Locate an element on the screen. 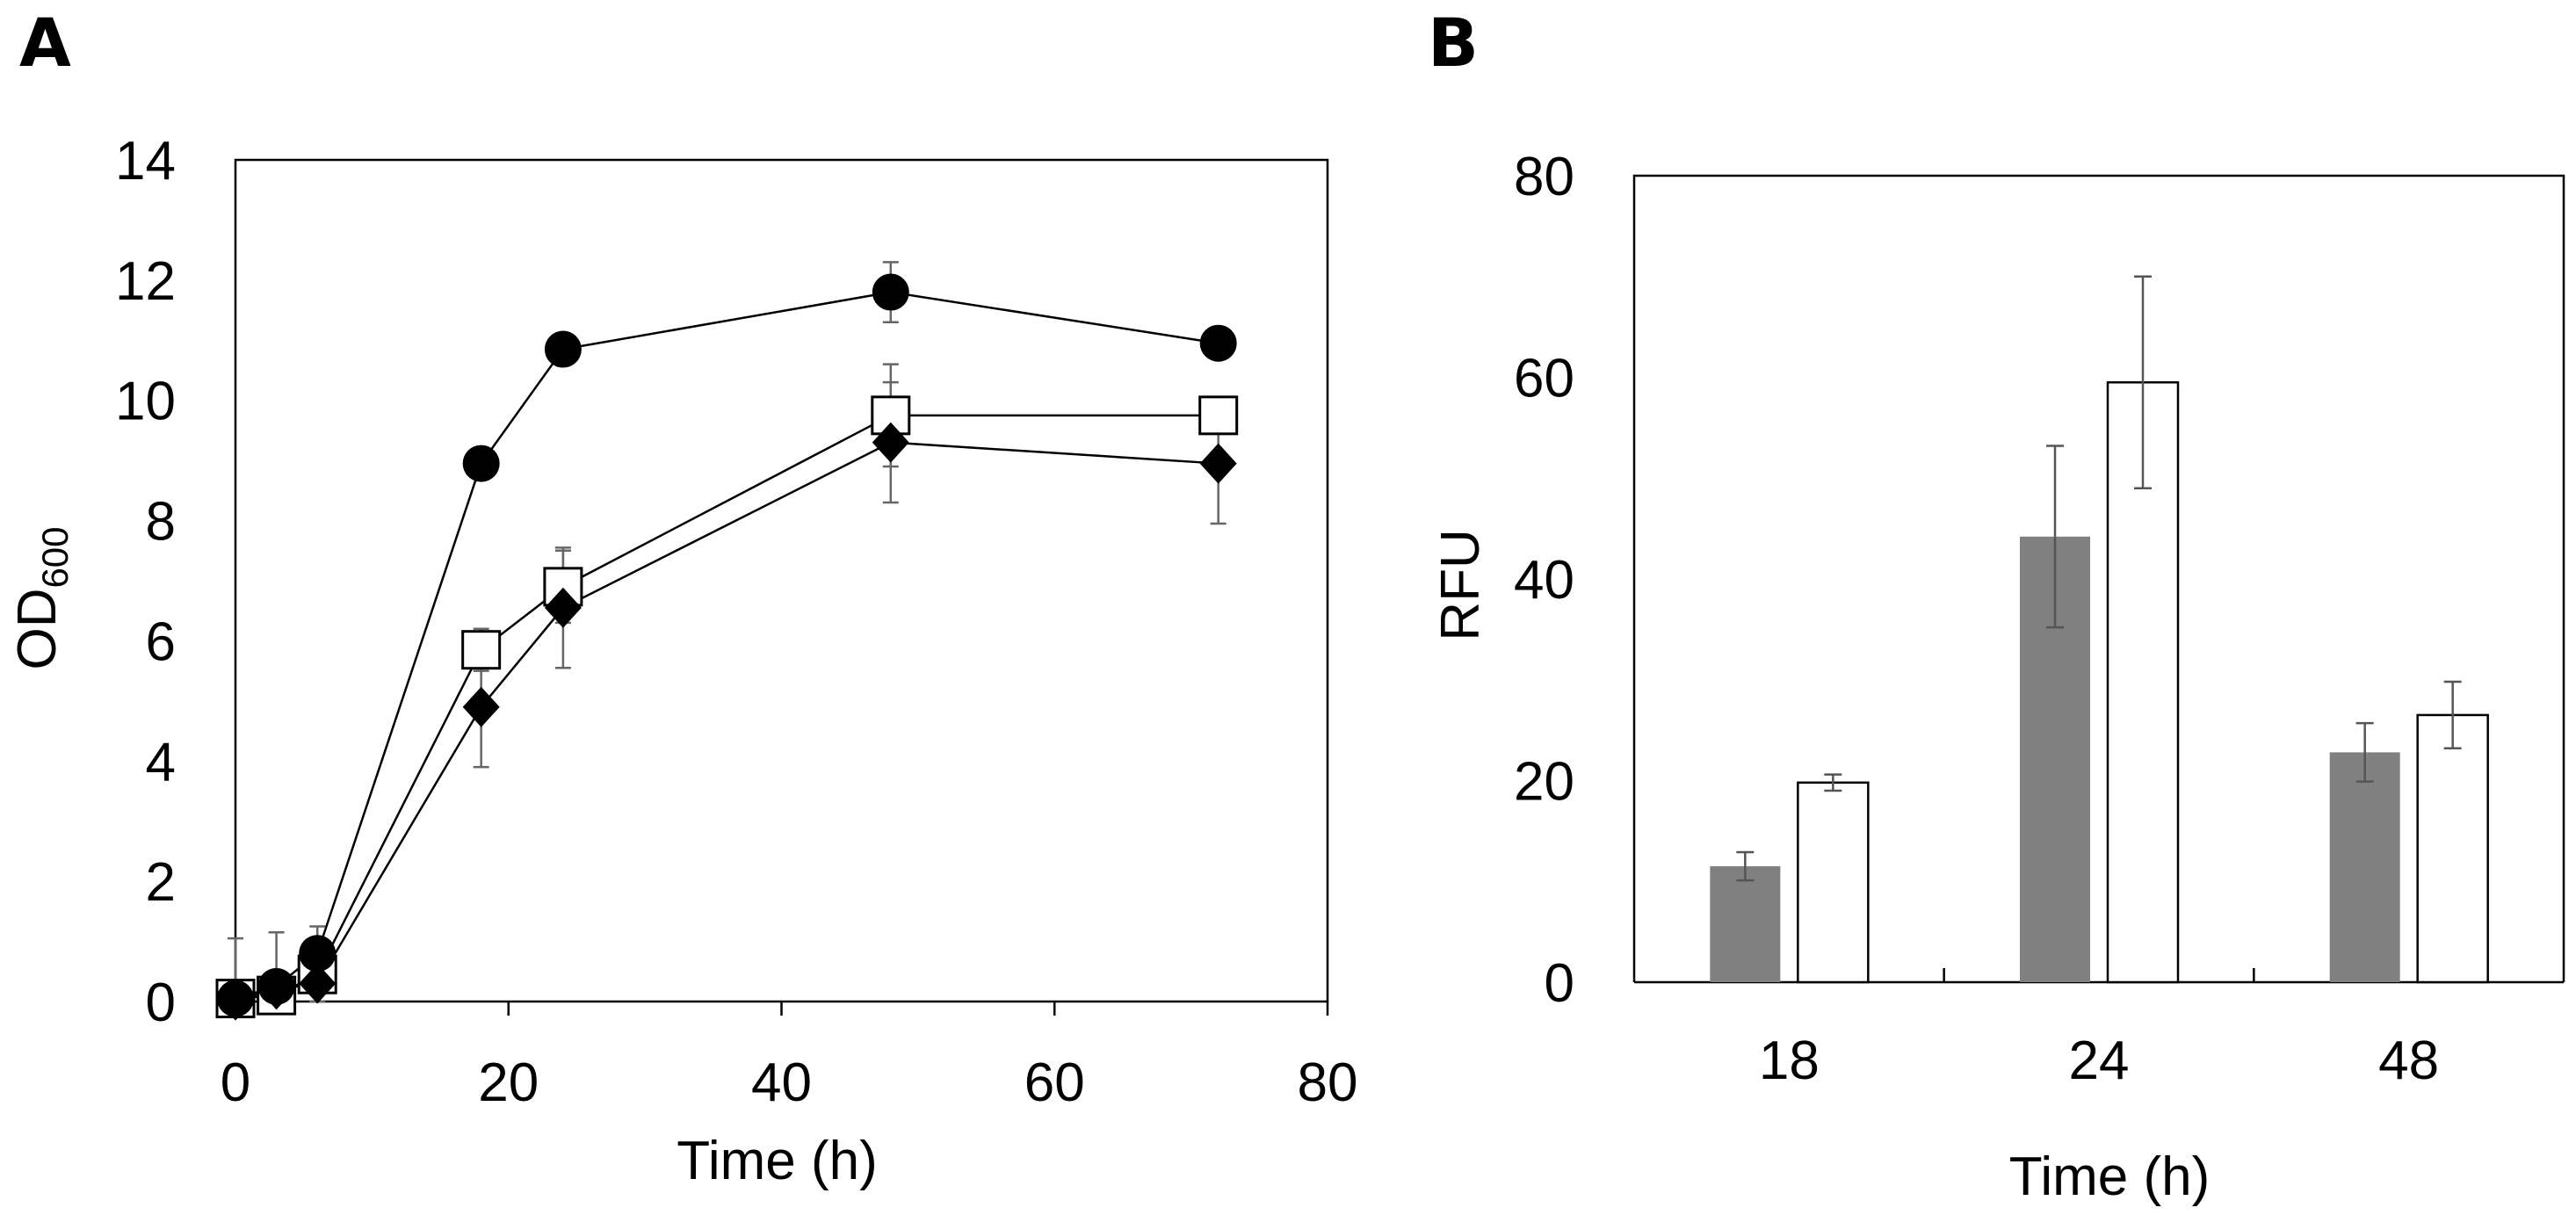 This screenshot has width=2576, height=1215. y-tick-label: 2 is located at coordinates (161, 882).